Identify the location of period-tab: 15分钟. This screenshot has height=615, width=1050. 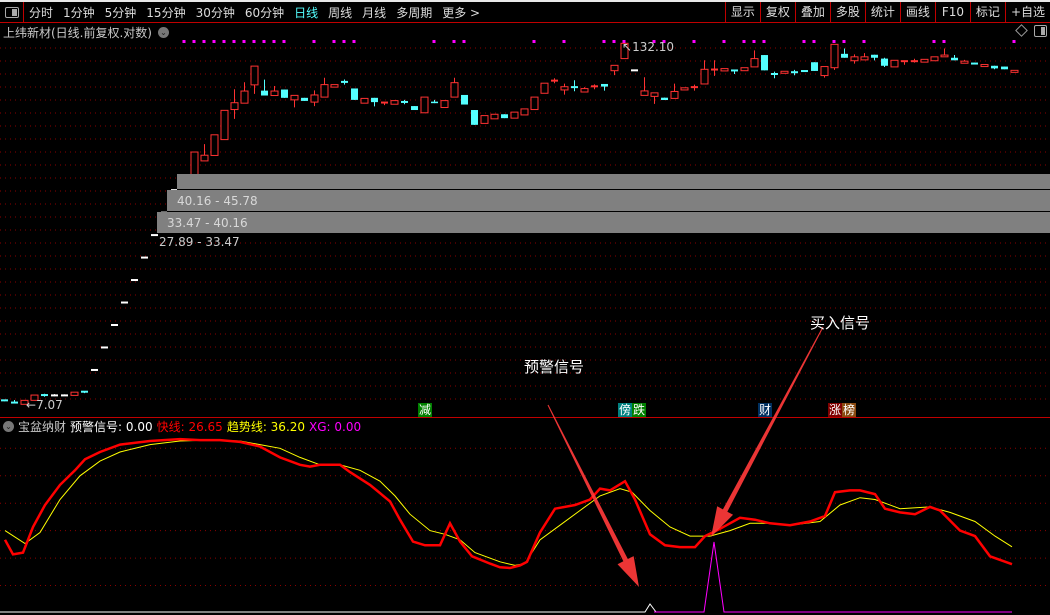
(166, 12).